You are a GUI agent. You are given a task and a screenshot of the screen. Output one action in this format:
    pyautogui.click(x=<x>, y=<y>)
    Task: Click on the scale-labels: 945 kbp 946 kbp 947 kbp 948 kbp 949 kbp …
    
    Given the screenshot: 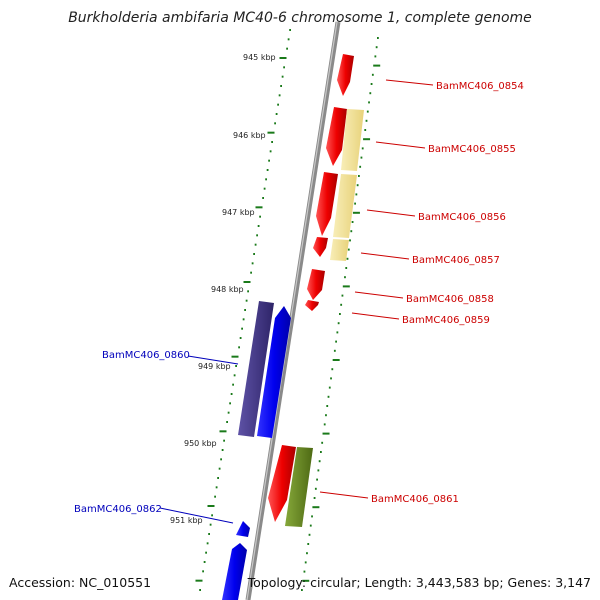 What is the action you would take?
    pyautogui.click(x=223, y=289)
    